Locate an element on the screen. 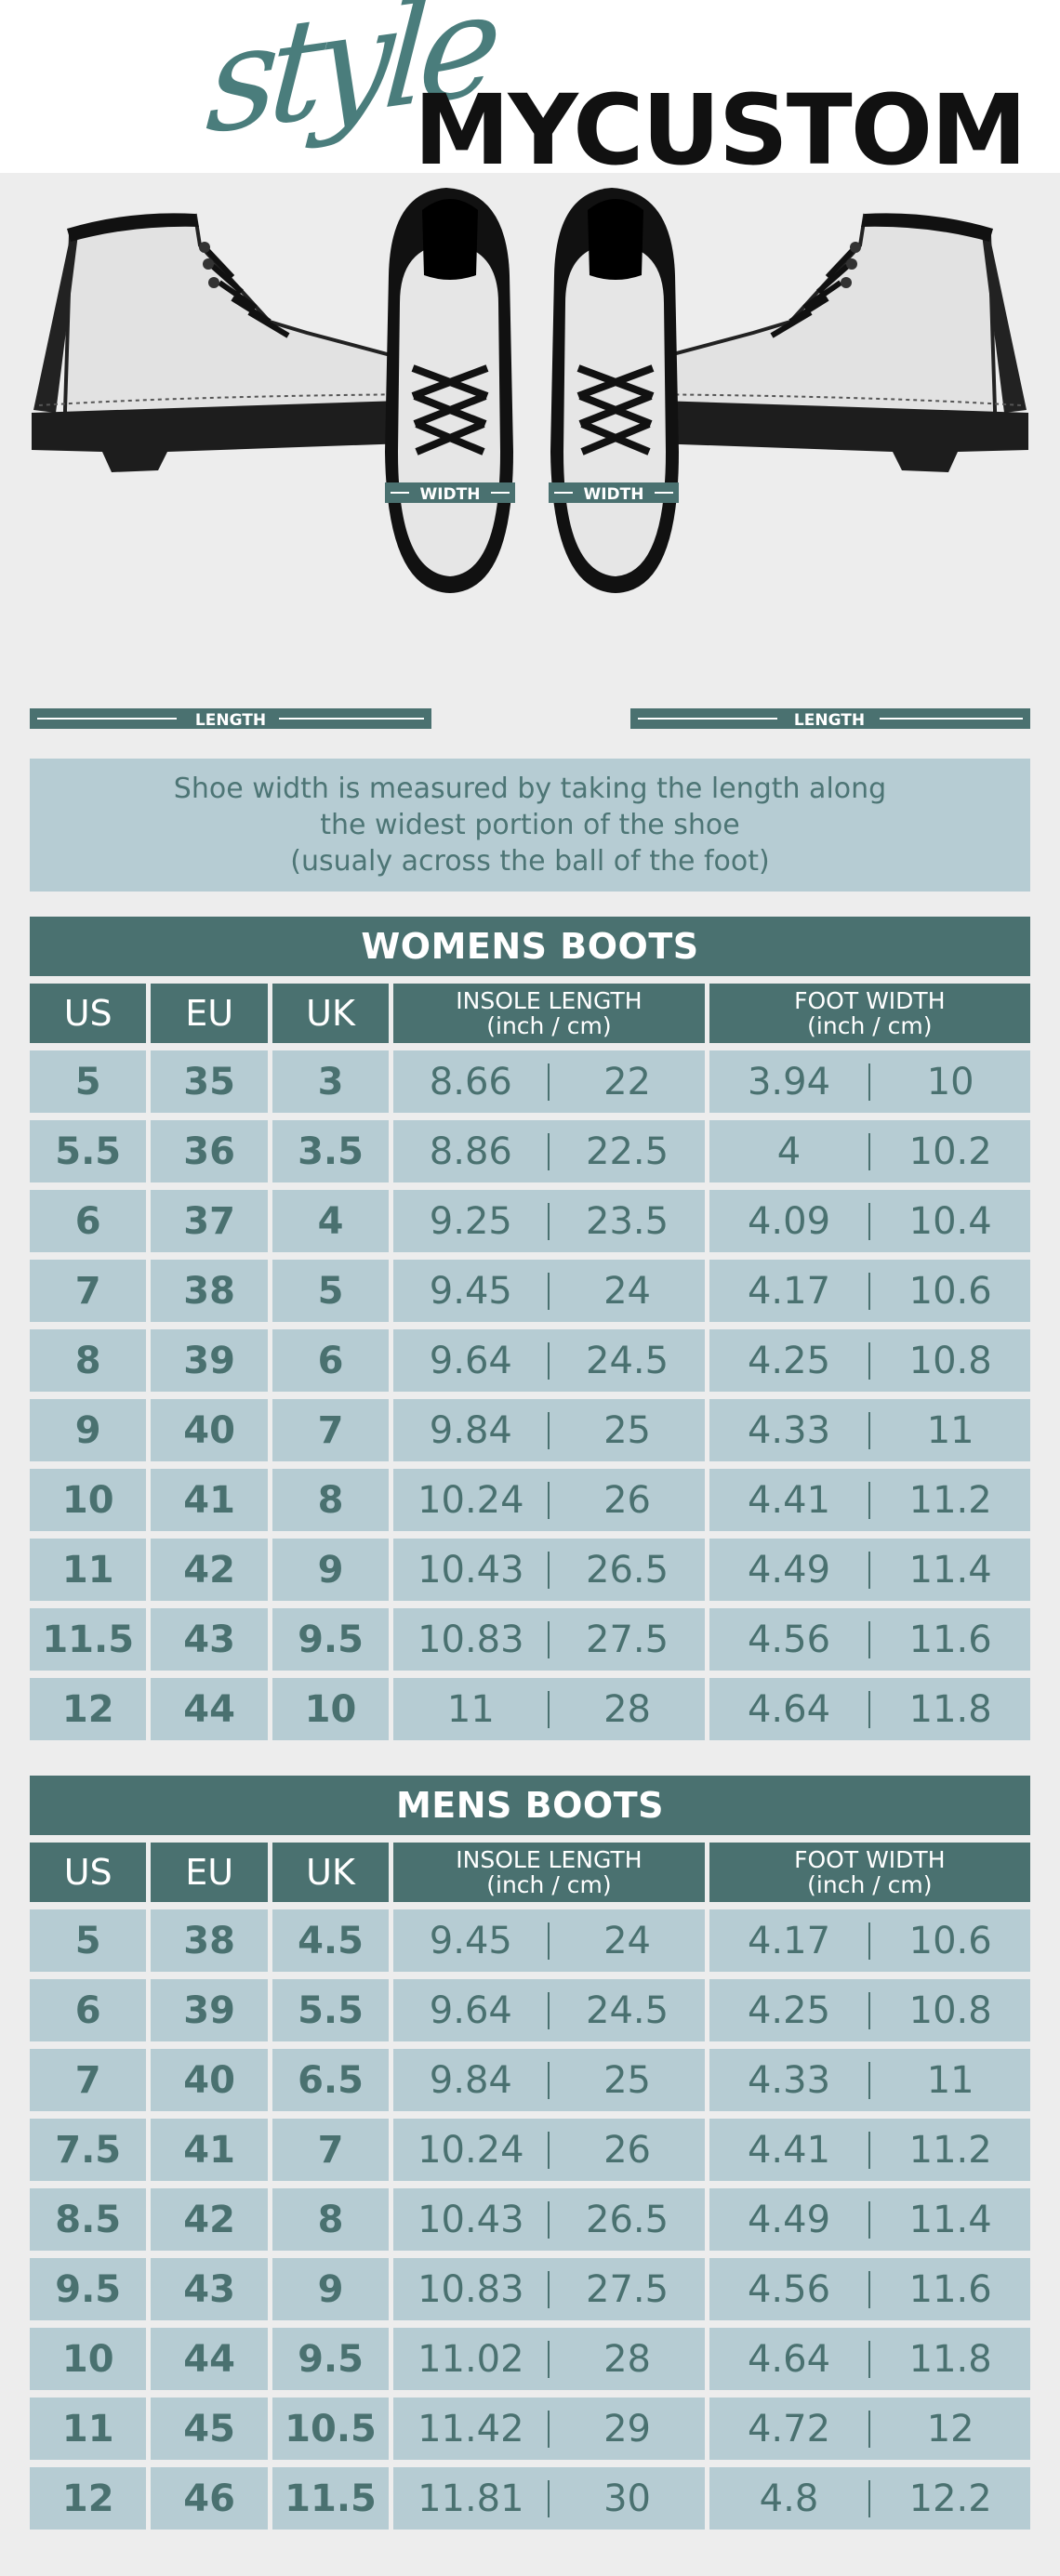 The image size is (1060, 2576). width-cm: 10.6 is located at coordinates (950, 1940).